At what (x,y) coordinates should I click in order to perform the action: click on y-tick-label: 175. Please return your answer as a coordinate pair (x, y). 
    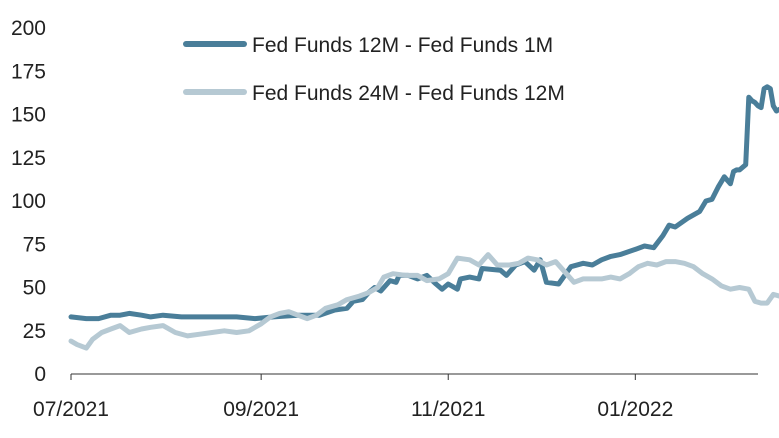
    Looking at the image, I should click on (28, 71).